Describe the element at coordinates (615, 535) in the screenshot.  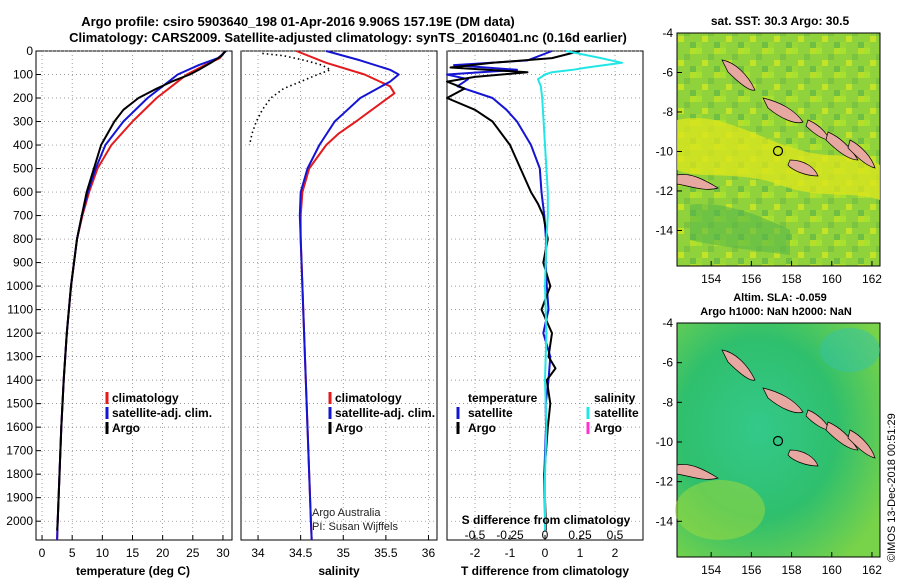
I see `secondary-tick-label: 0.5` at that location.